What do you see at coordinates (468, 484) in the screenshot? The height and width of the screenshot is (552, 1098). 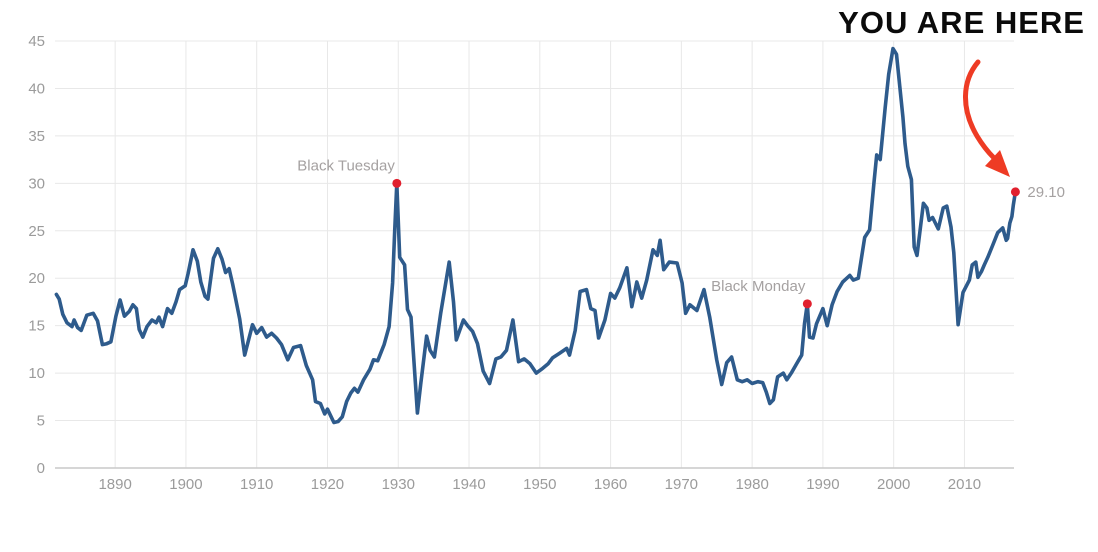 I see `x-axis-tick-label: 1940` at bounding box center [468, 484].